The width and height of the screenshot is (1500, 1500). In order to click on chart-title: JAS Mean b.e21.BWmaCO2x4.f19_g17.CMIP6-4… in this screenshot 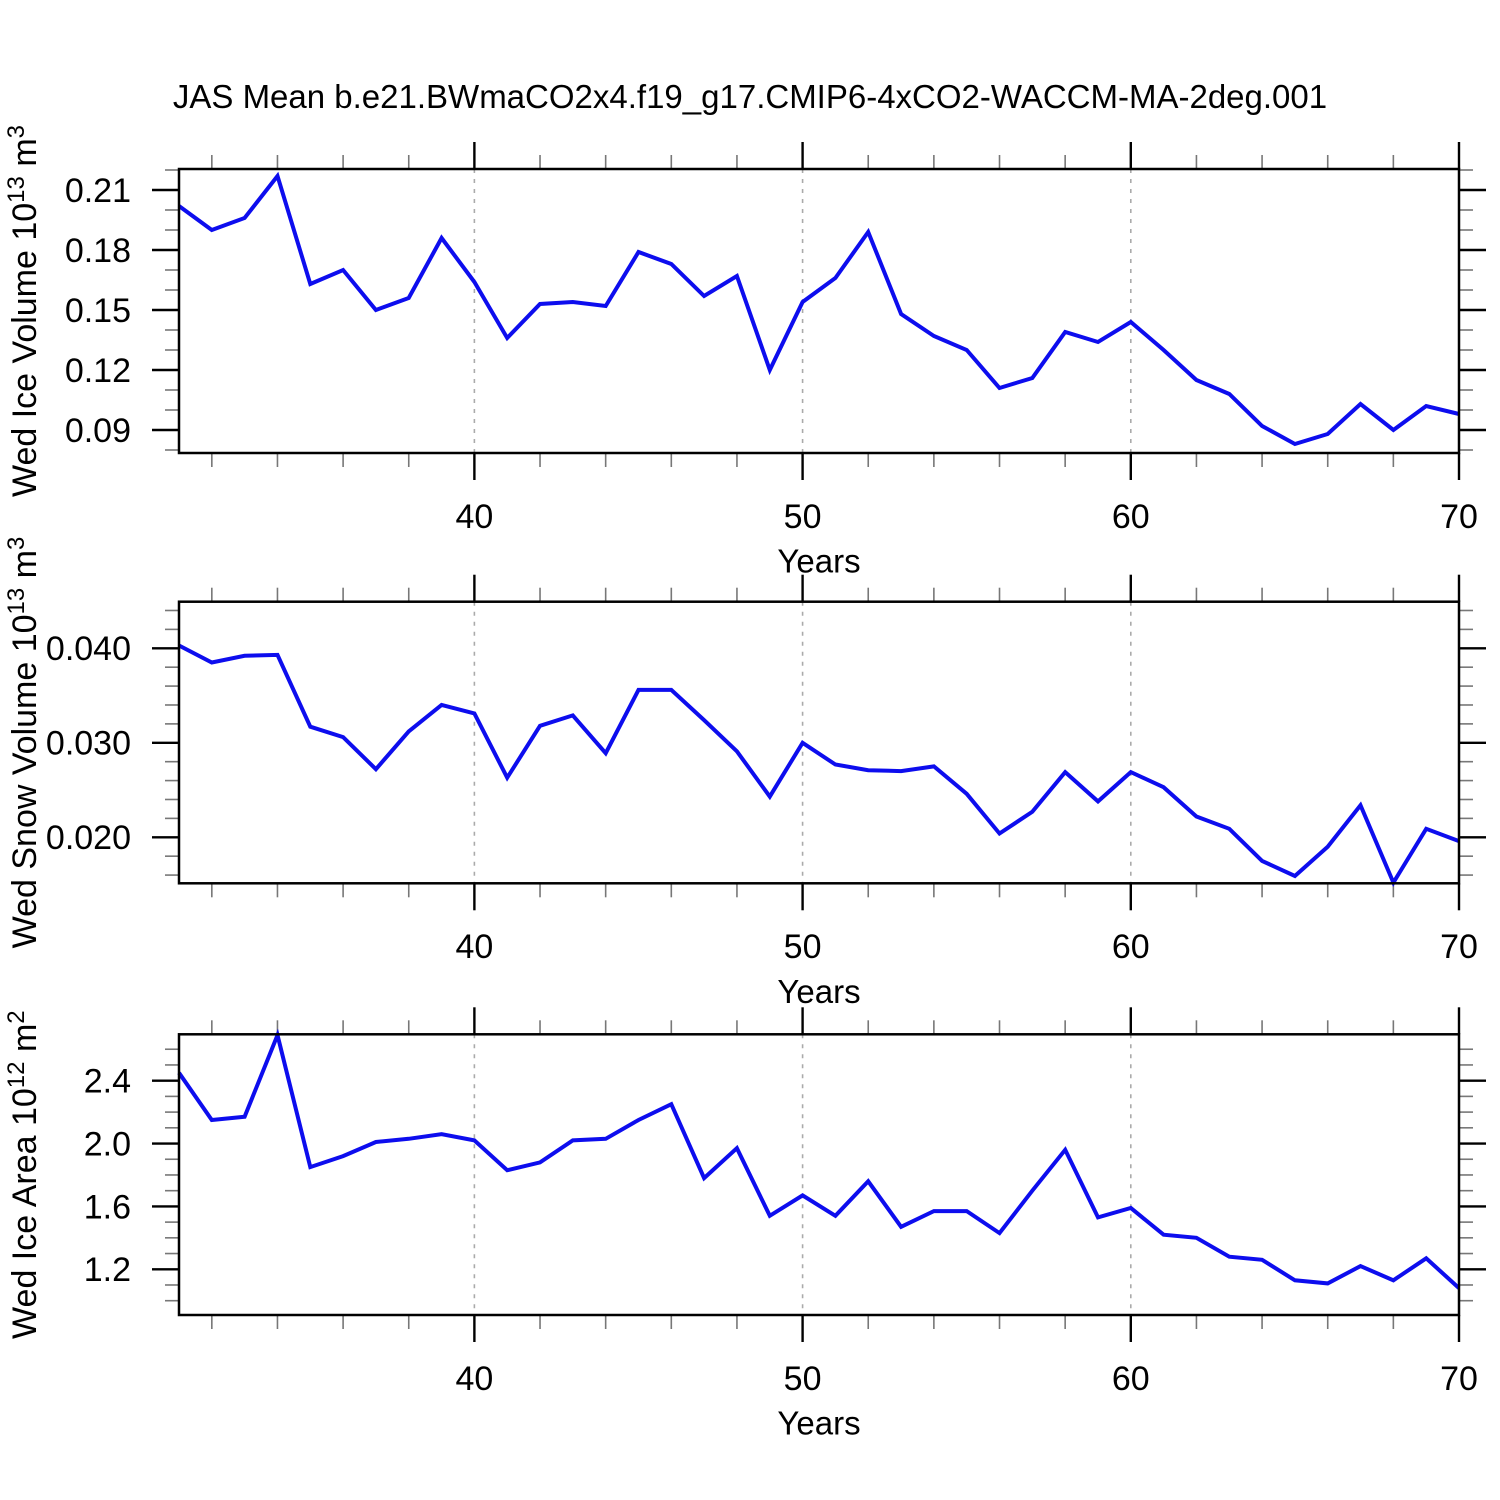, I will do `click(750, 96)`.